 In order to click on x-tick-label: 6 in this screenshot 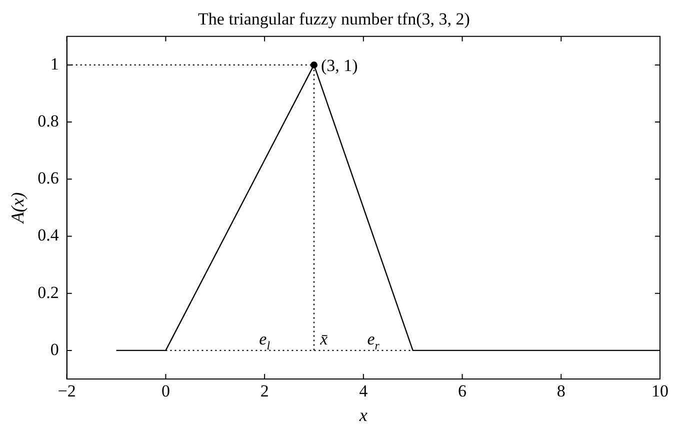, I will do `click(462, 391)`.